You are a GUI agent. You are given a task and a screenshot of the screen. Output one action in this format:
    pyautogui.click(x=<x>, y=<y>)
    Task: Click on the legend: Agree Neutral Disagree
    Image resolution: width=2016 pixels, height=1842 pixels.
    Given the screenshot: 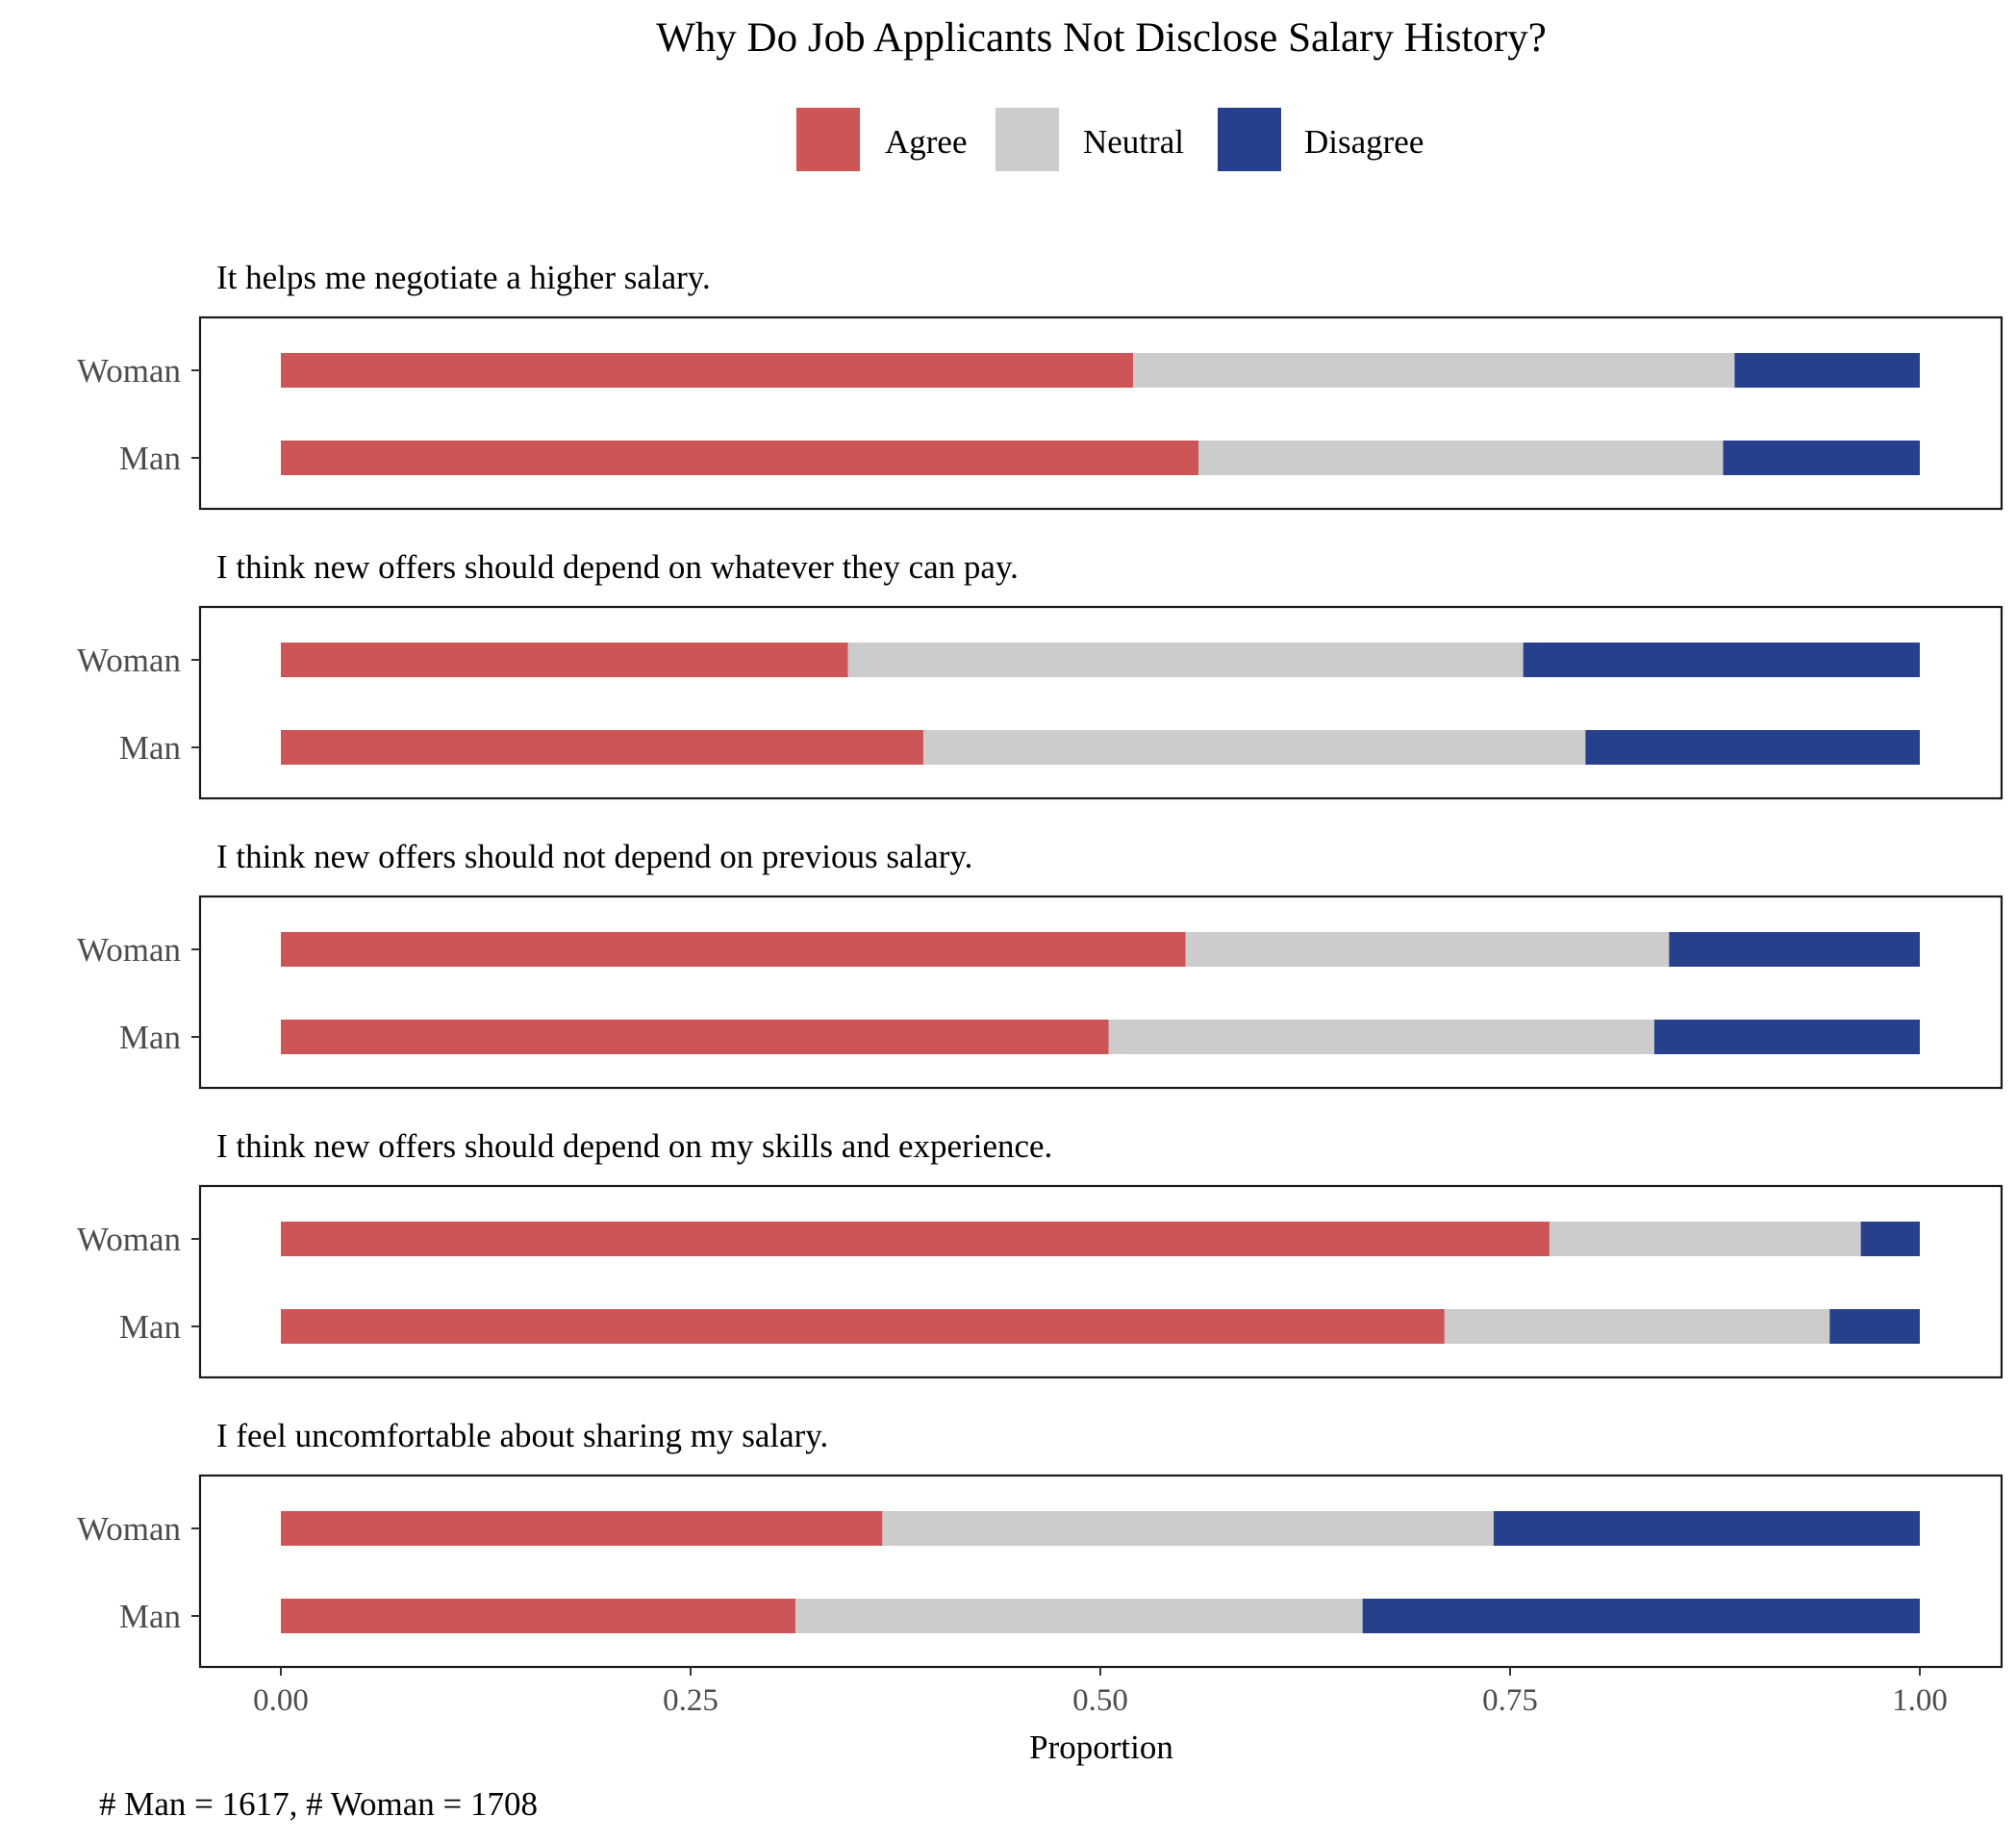 What is the action you would take?
    pyautogui.click(x=1110, y=139)
    